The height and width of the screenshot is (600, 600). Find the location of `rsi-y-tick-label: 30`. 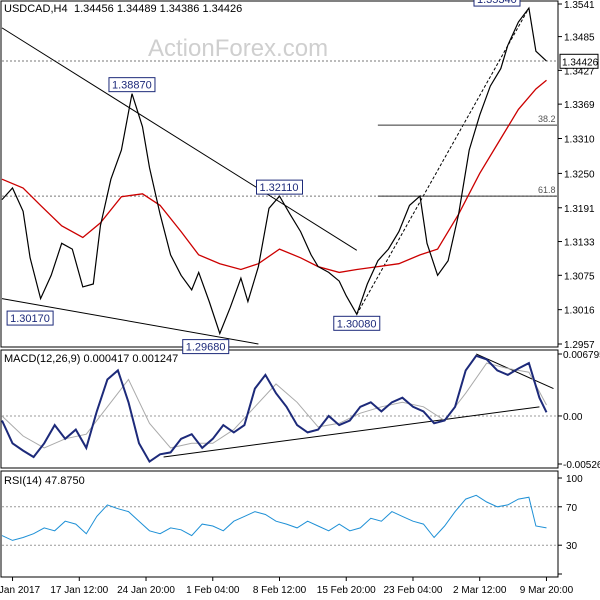

rsi-y-tick-label: 30 is located at coordinates (572, 546).